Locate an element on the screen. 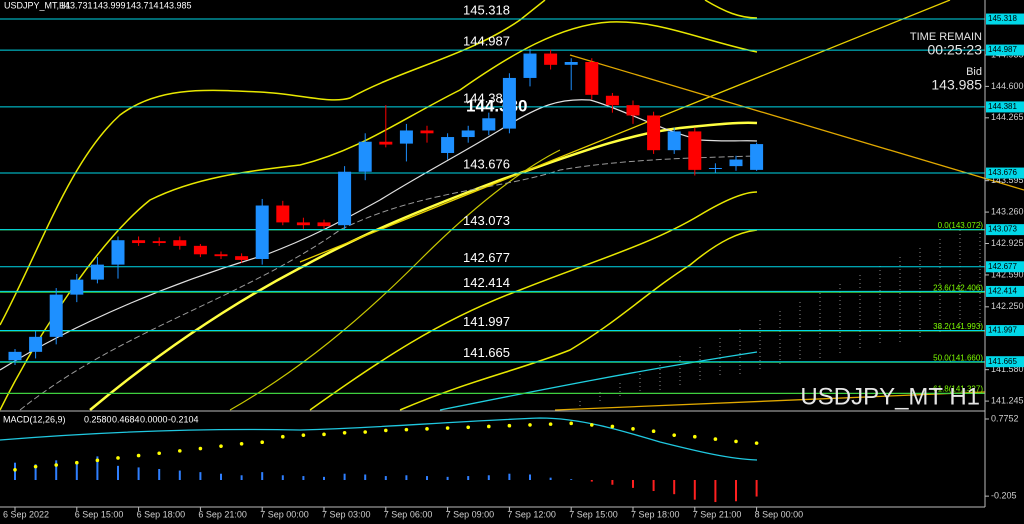 Image resolution: width=1024 pixels, height=524 pixels. x-tick-label: 7 Sep 00:00 is located at coordinates (284, 514).